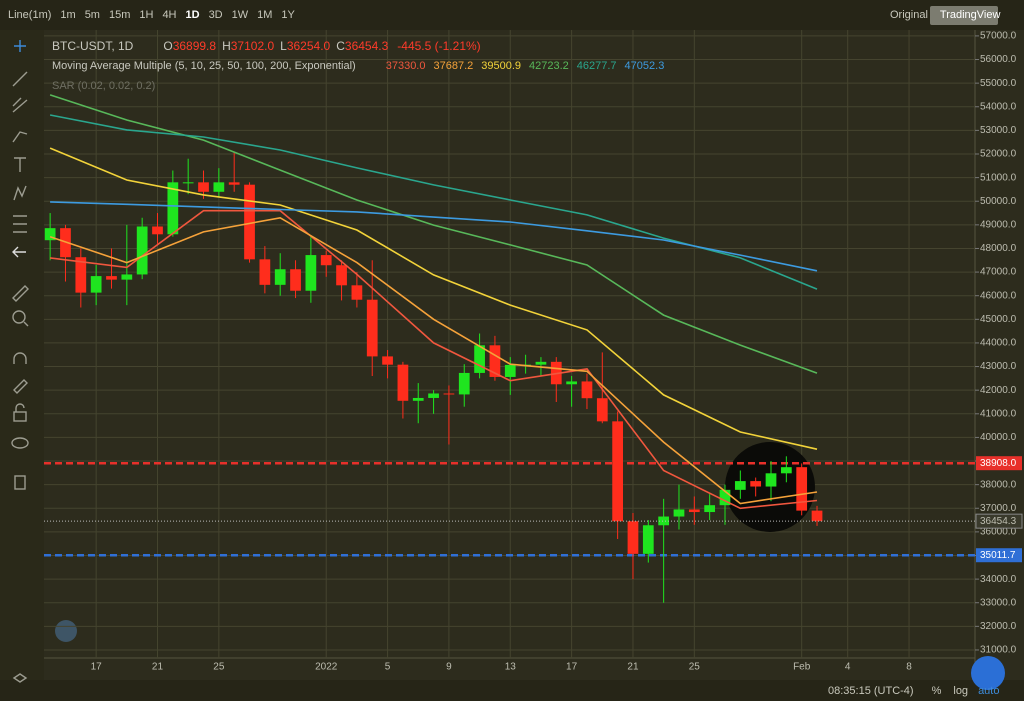 Image resolution: width=1024 pixels, height=701 pixels. I want to click on last-price-box, so click(999, 521).